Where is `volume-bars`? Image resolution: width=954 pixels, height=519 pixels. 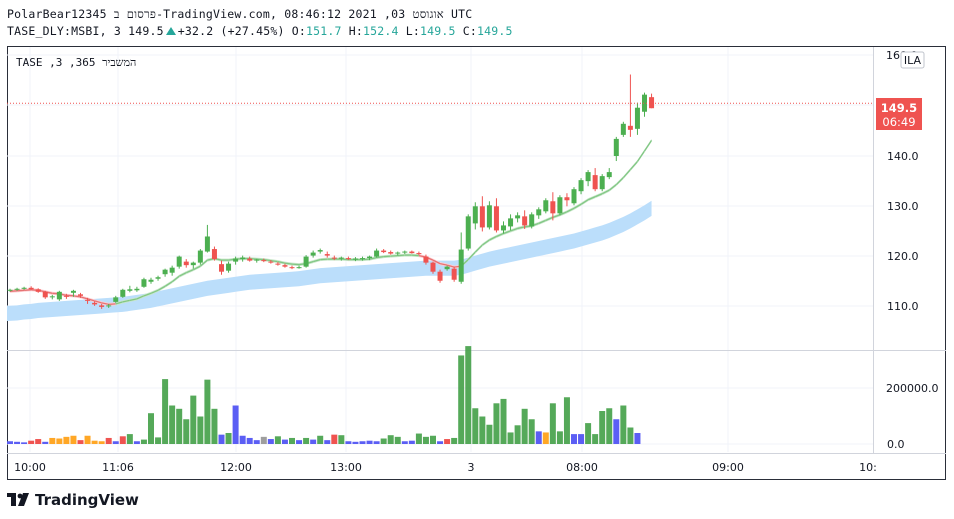
volume-bars is located at coordinates (324, 395).